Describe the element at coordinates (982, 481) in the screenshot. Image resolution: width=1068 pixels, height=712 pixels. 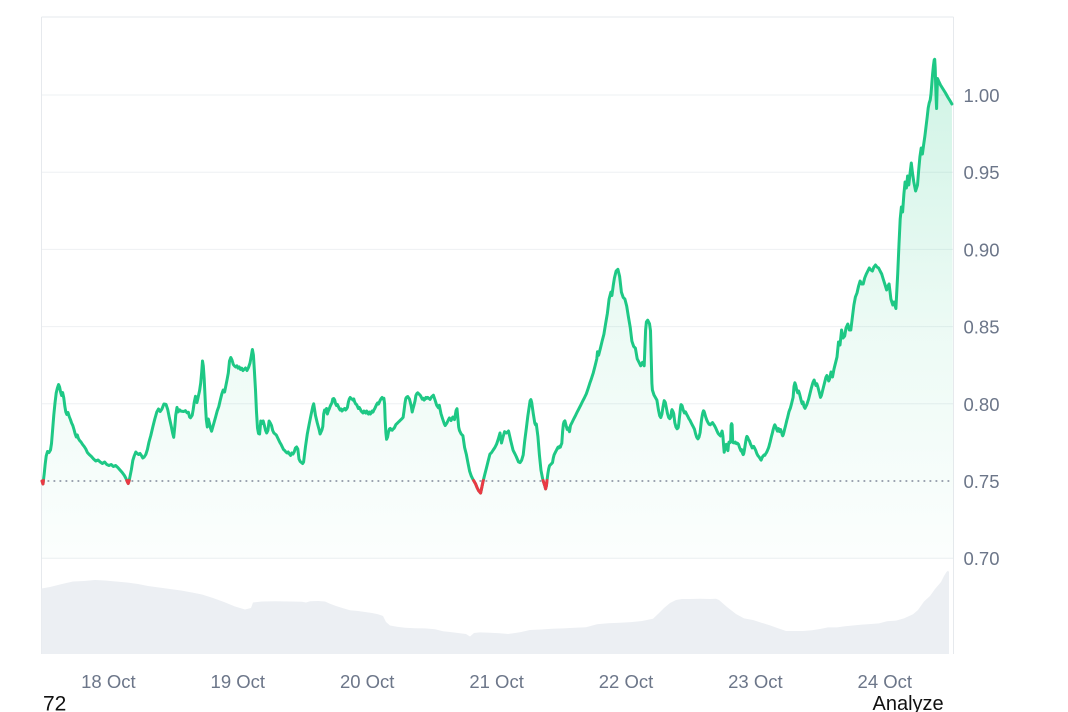
I see `svg-text: 0.75` at that location.